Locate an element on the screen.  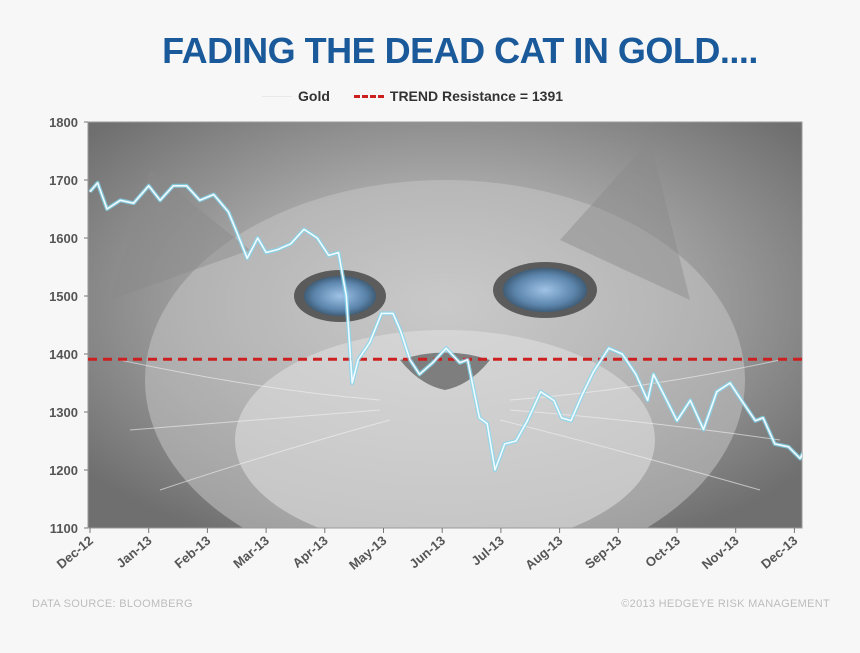
legend: Gold TREND Resistance = 1391 is located at coordinates (412, 96).